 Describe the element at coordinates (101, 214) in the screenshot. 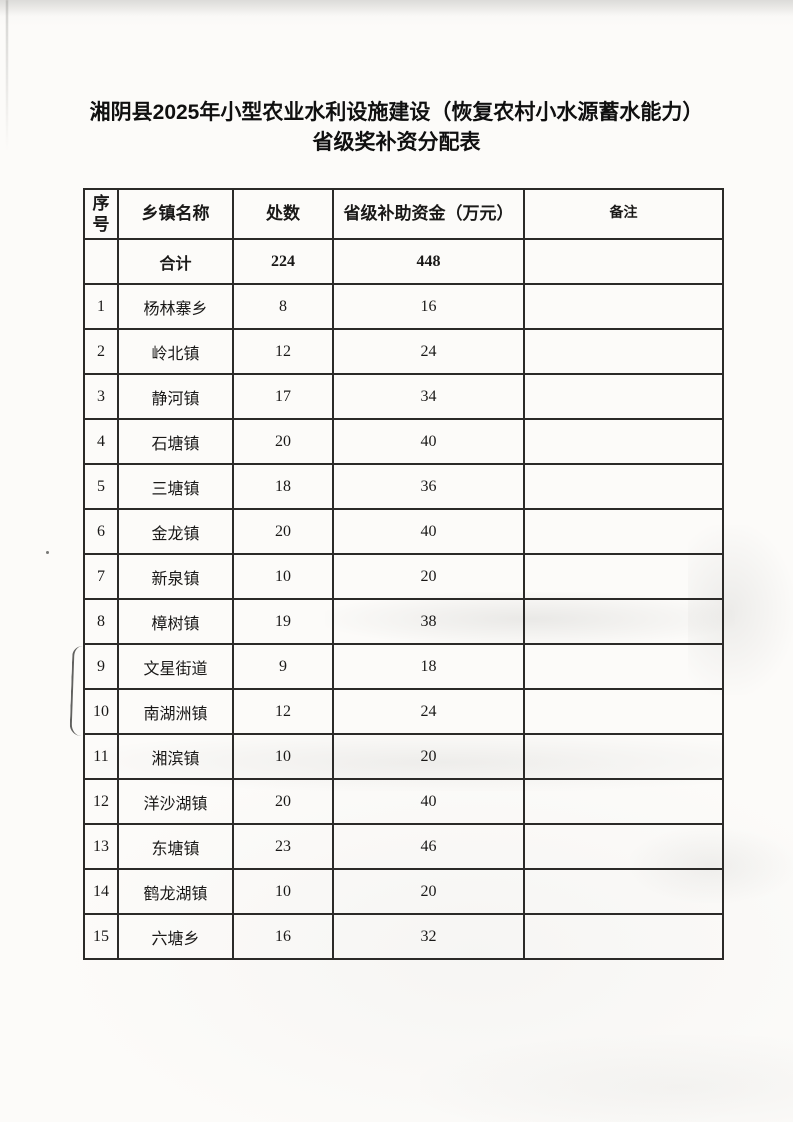

I see `header-index: 序号` at that location.